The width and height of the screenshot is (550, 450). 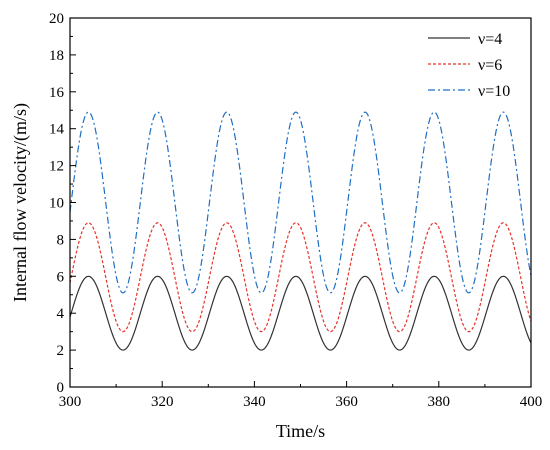 What do you see at coordinates (61, 314) in the screenshot?
I see `y-tick-label: 4` at bounding box center [61, 314].